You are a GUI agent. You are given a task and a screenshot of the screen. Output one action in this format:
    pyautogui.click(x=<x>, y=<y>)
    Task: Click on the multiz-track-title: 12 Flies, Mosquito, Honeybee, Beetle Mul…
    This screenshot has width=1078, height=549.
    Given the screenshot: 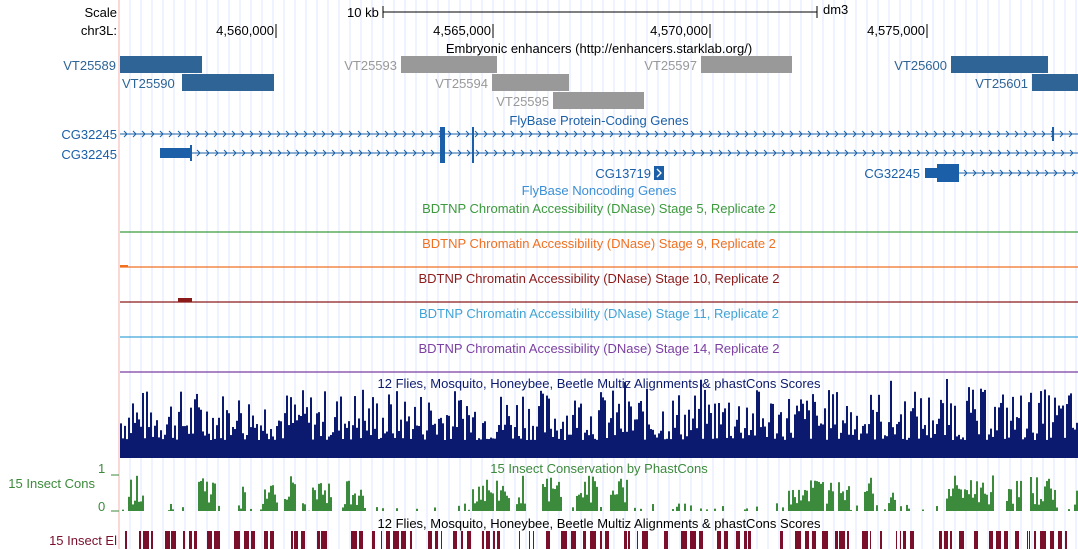 What is the action you would take?
    pyautogui.click(x=599, y=383)
    